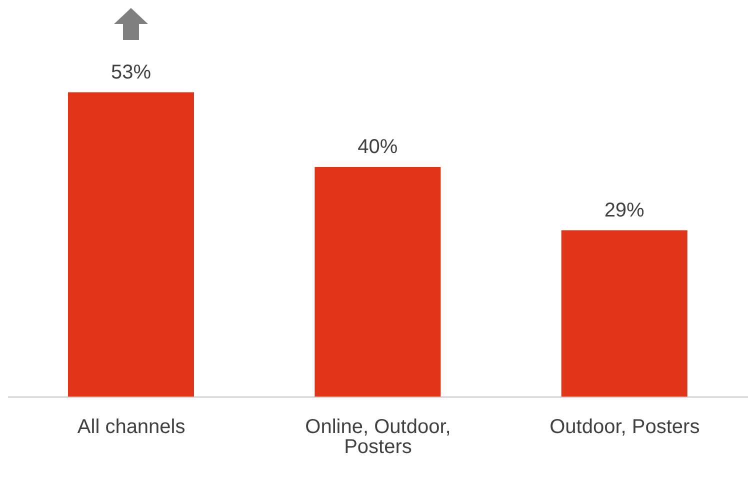 The image size is (748, 477). Describe the element at coordinates (378, 437) in the screenshot. I see `x-tick-label: Online, Outdoor, Posters` at that location.